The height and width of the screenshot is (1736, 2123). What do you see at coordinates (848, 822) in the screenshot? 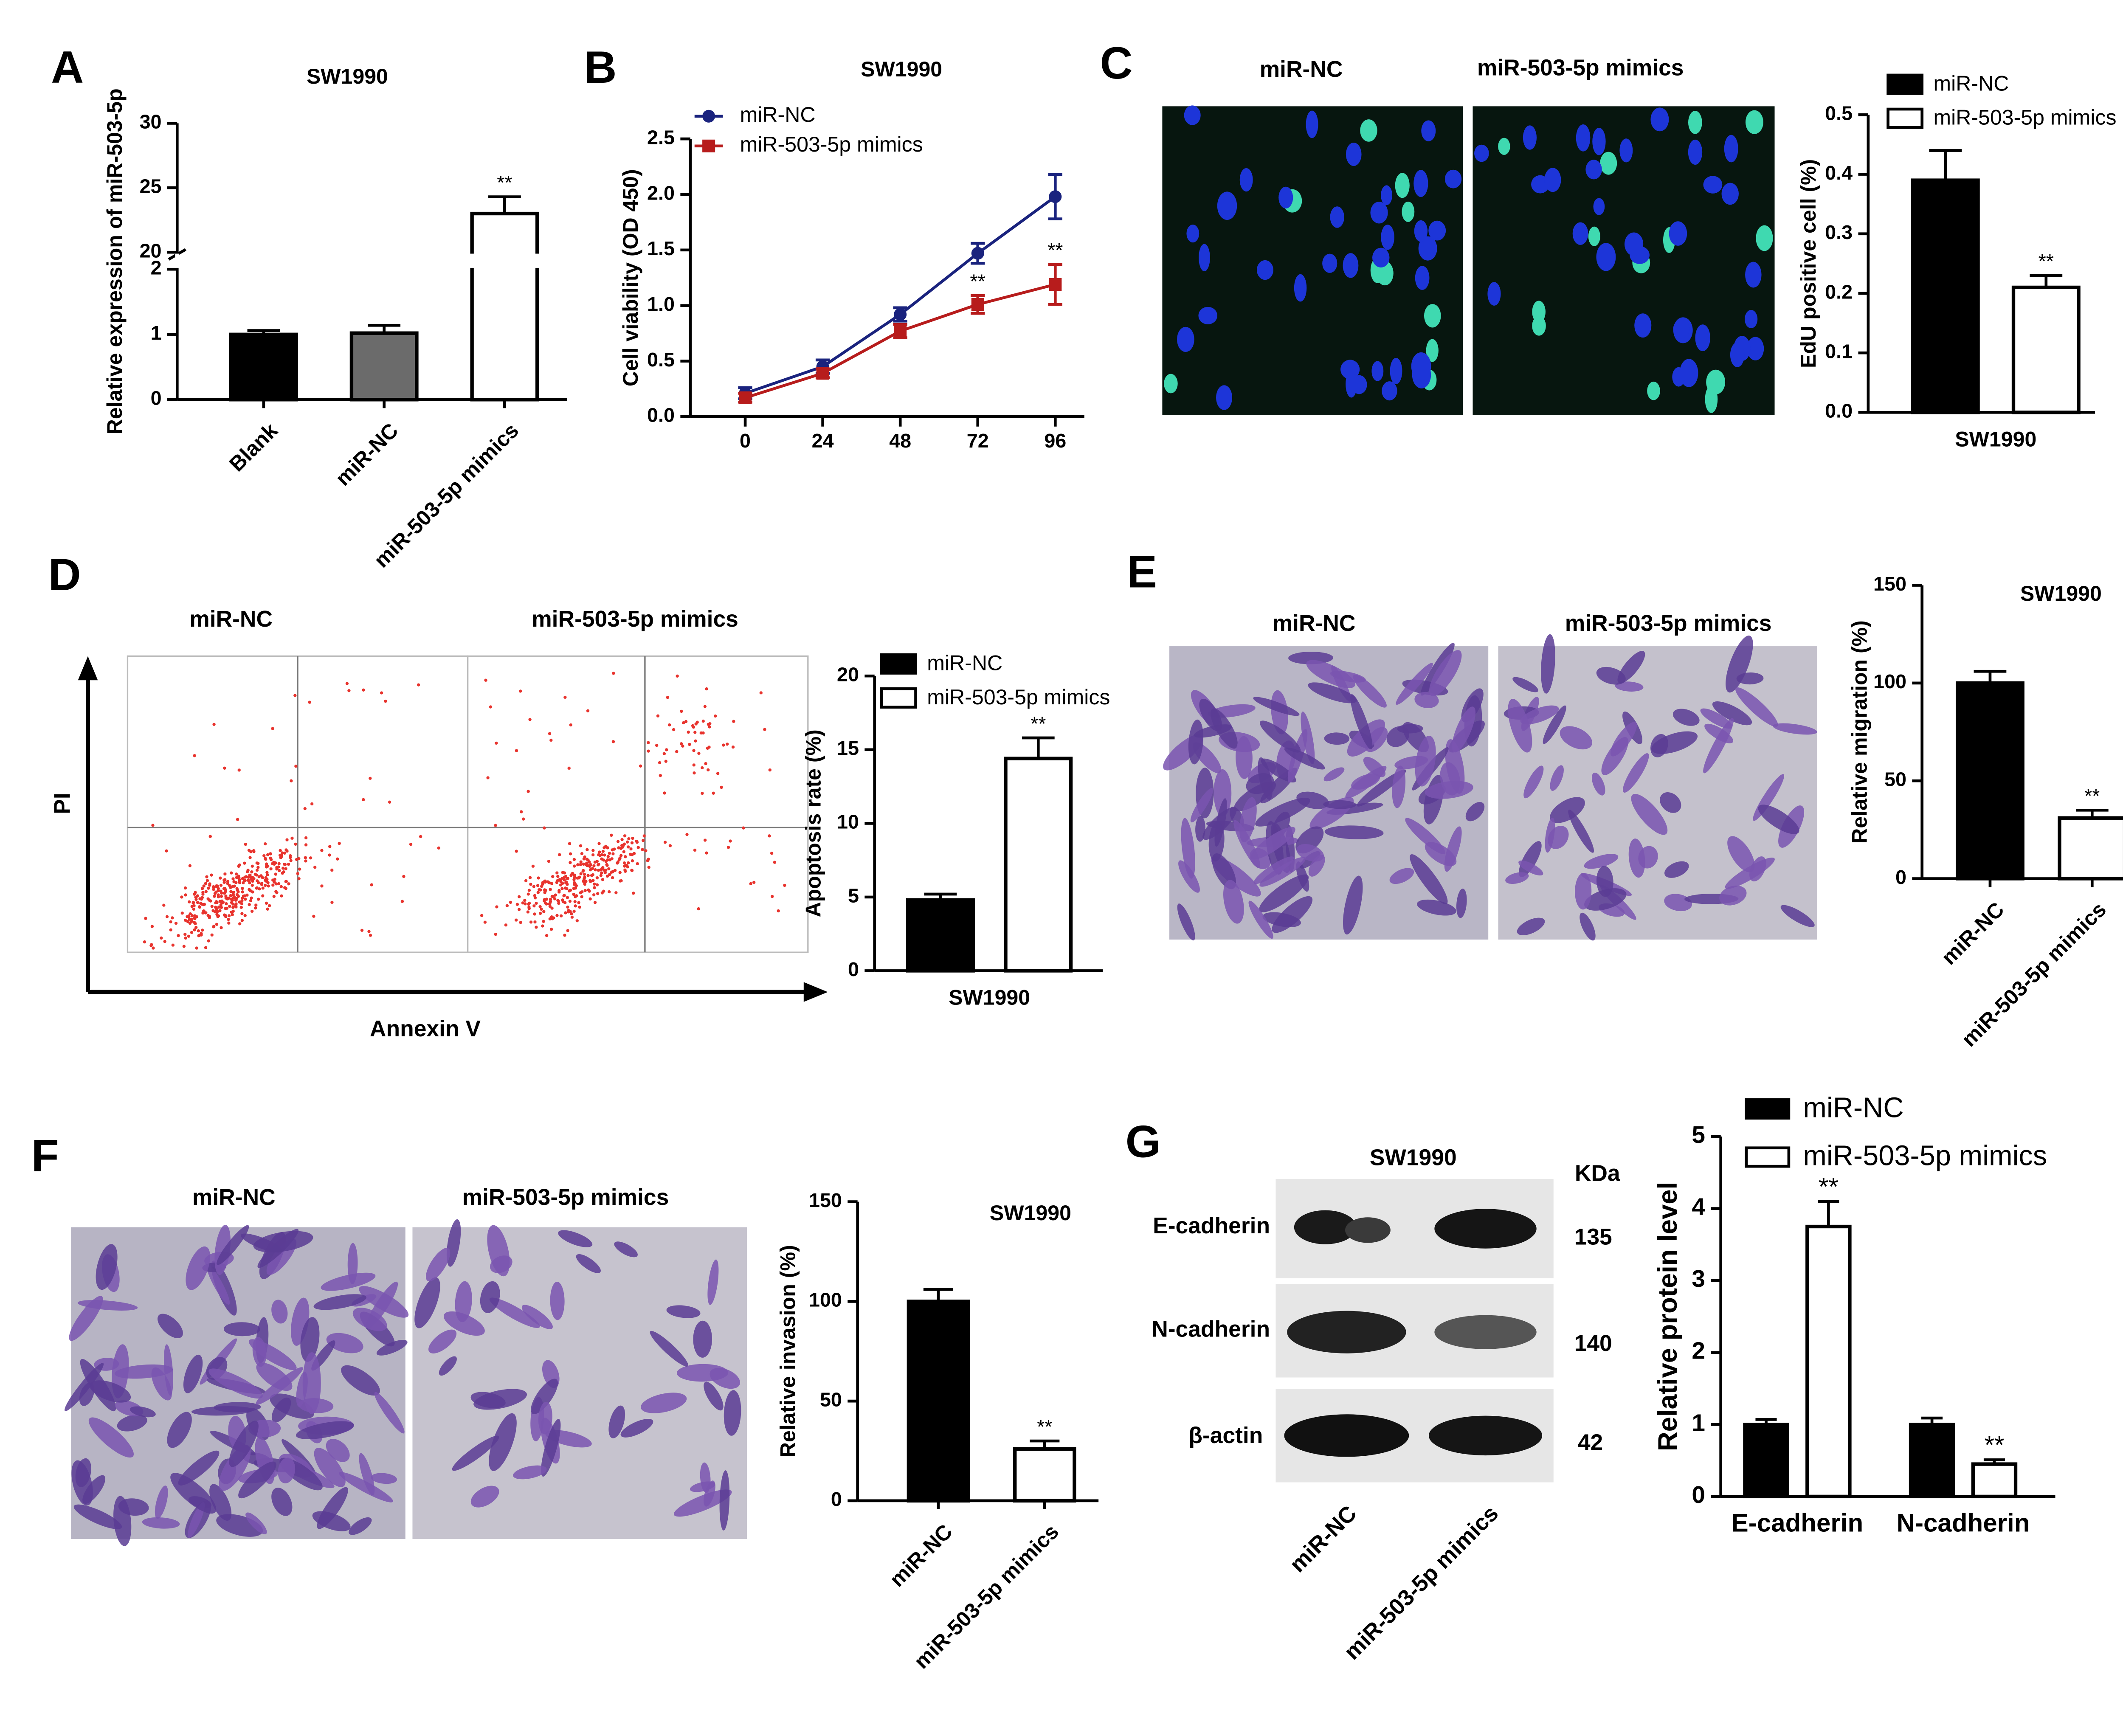
I see `y-tick-label: 10` at bounding box center [848, 822].